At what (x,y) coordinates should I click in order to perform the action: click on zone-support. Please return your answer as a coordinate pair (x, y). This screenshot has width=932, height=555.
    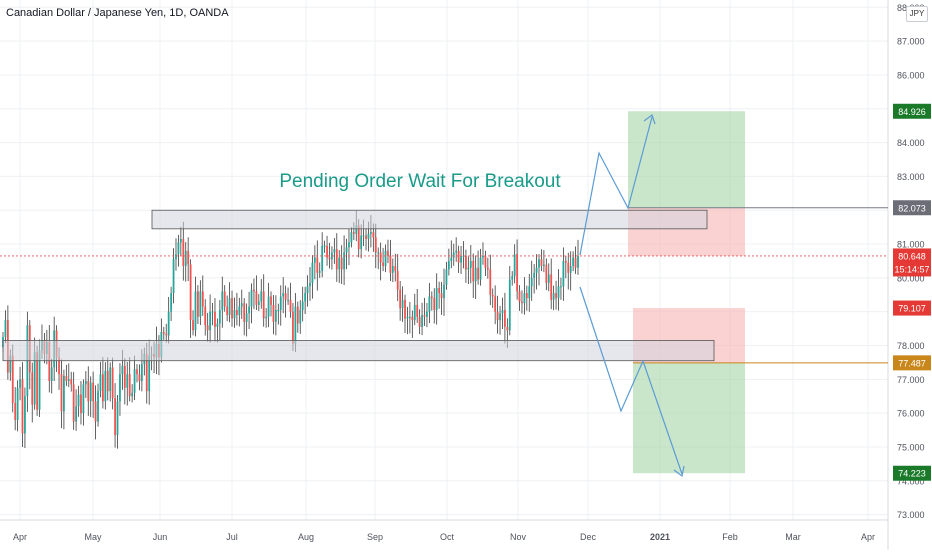
    Looking at the image, I should click on (358, 351).